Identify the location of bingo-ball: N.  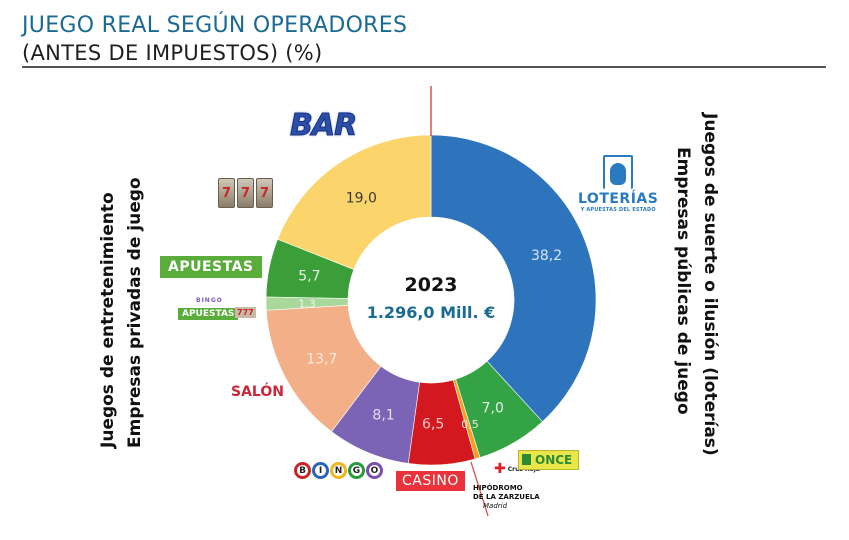
(338, 470).